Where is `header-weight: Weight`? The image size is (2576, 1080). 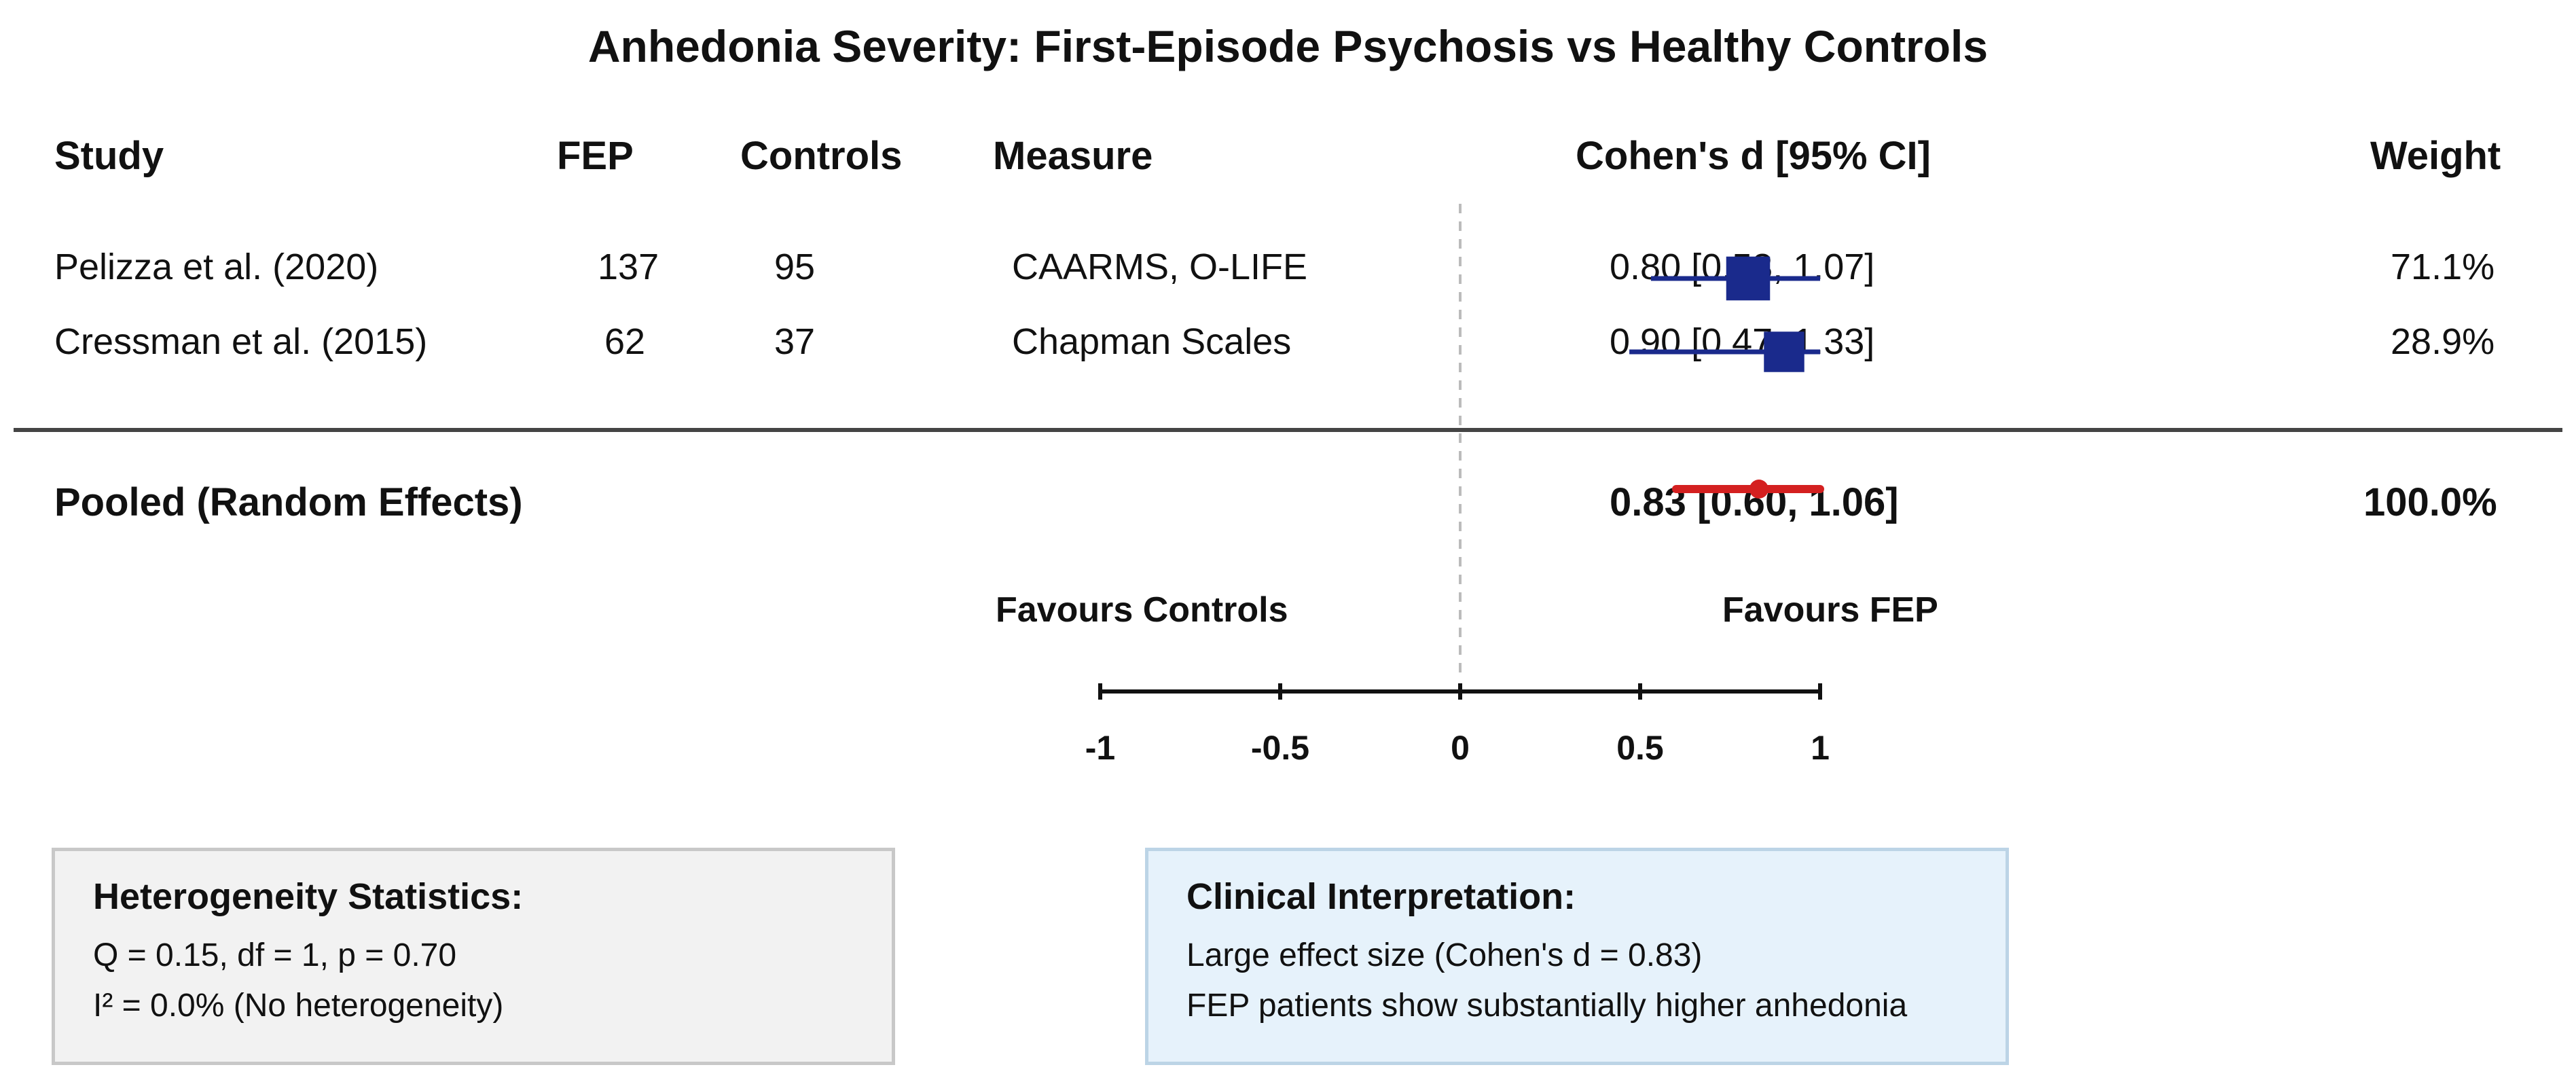
header-weight: Weight is located at coordinates (2435, 156).